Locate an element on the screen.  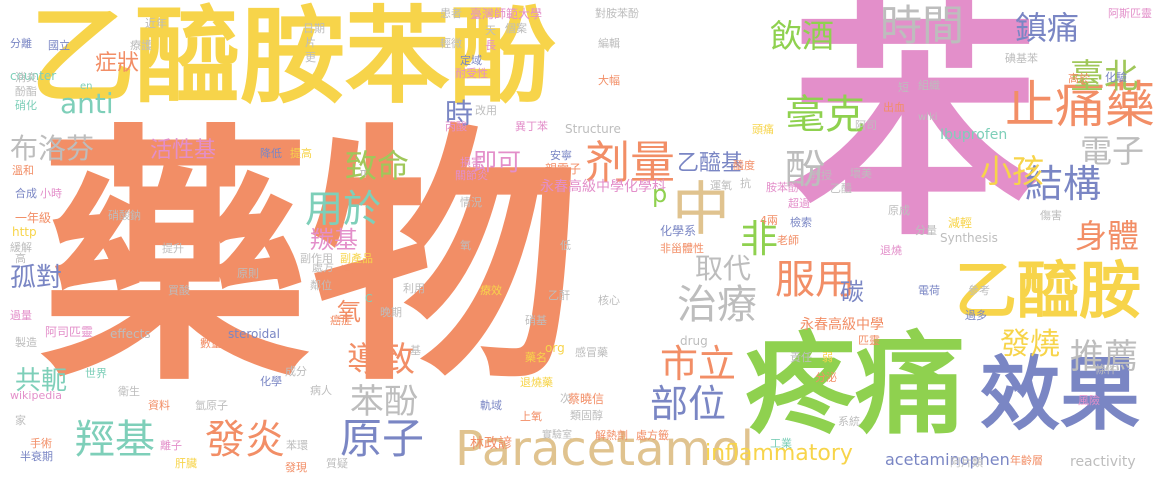
cloud-word: 活性基 is located at coordinates (183, 150).